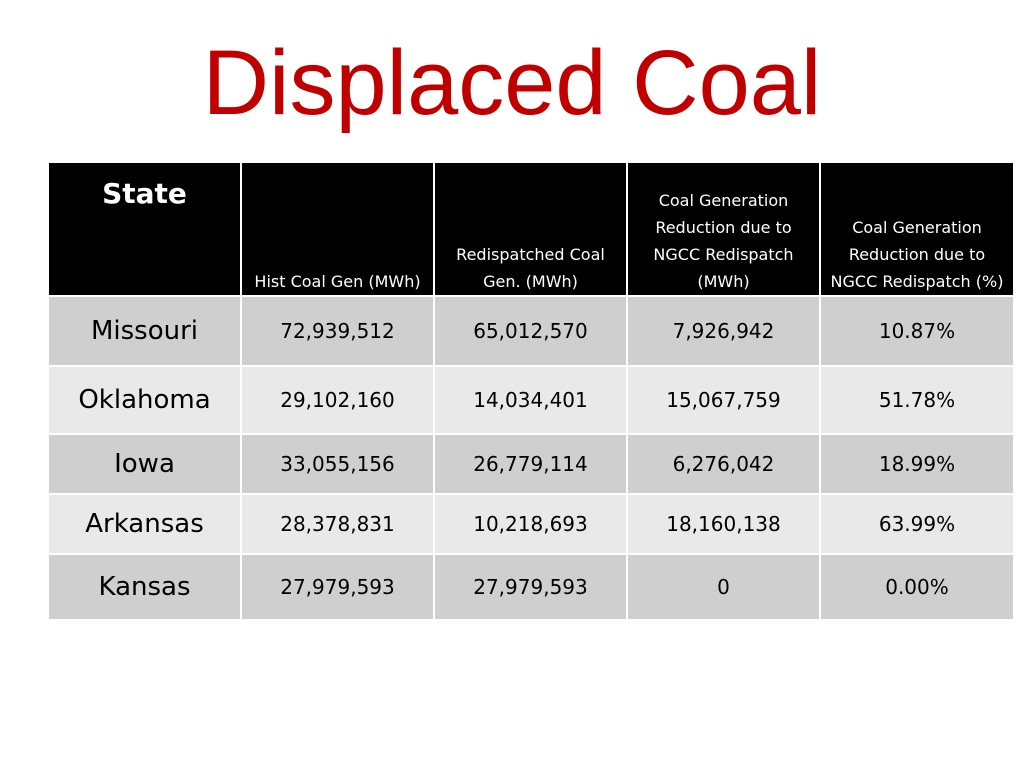  Describe the element at coordinates (723, 400) in the screenshot. I see `reduction-mwh-cell: 15,067,759` at that location.